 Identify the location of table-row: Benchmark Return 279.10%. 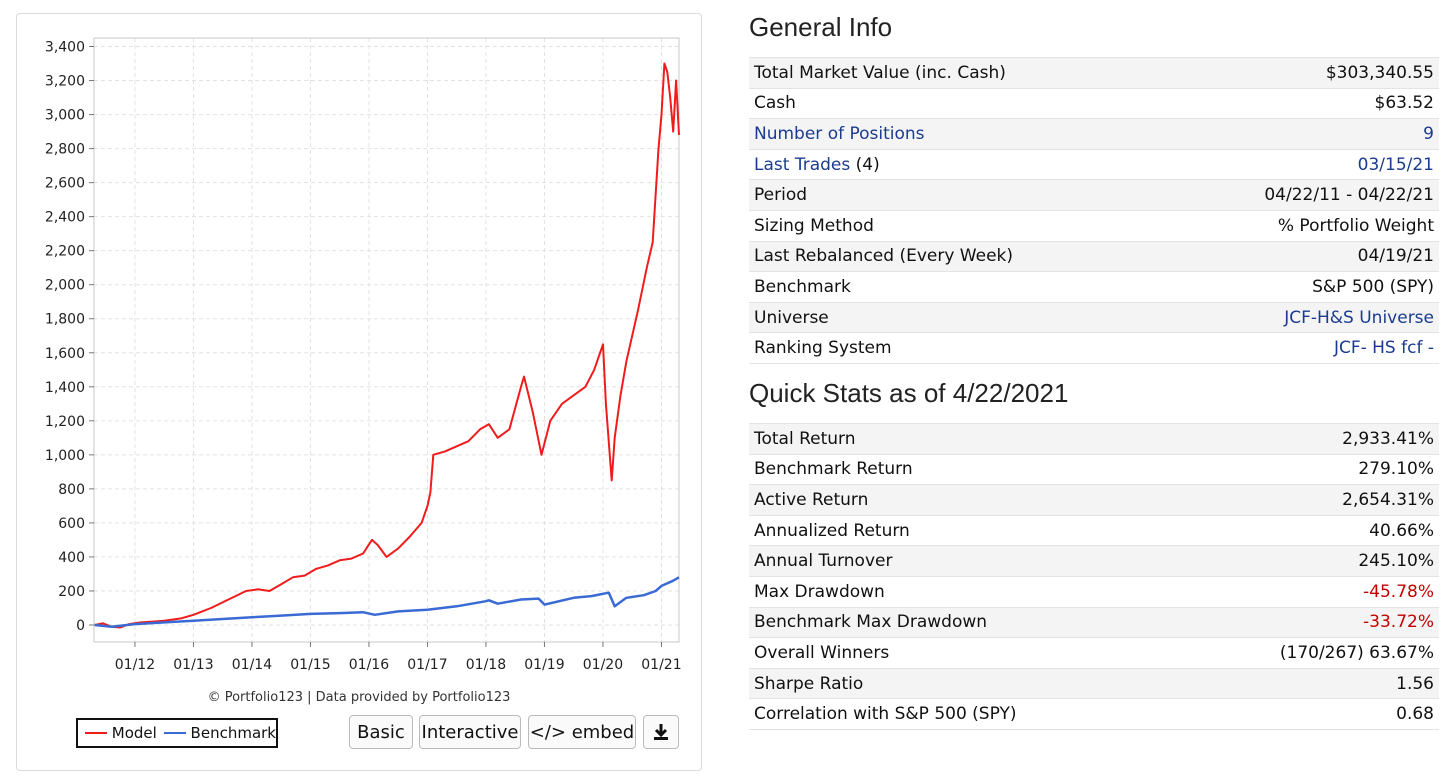
(1094, 470).